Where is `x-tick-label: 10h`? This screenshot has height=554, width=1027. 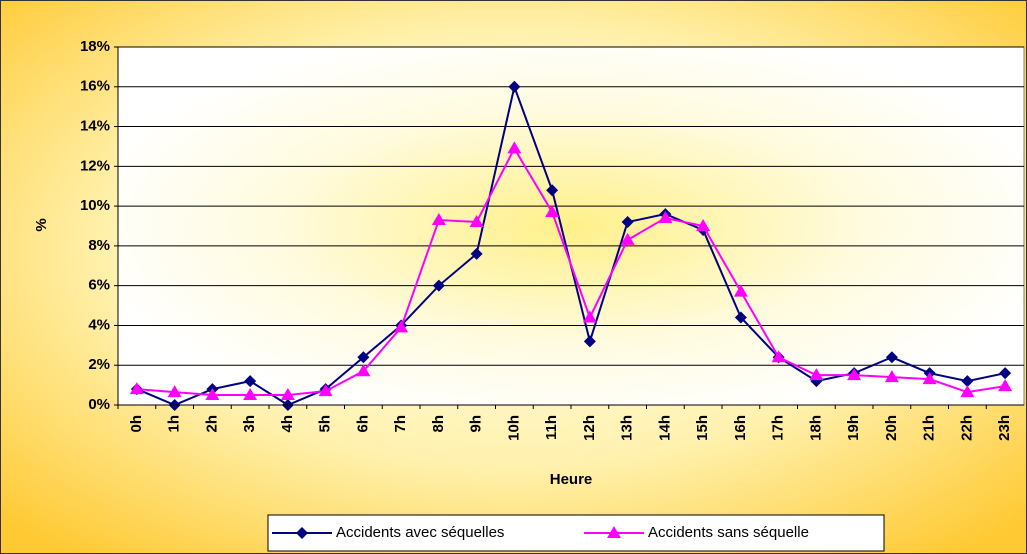 x-tick-label: 10h is located at coordinates (513, 428).